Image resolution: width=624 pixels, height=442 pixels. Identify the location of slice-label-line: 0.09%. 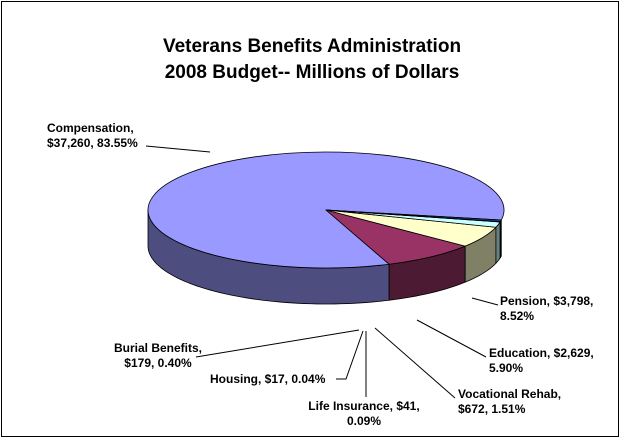
(364, 421).